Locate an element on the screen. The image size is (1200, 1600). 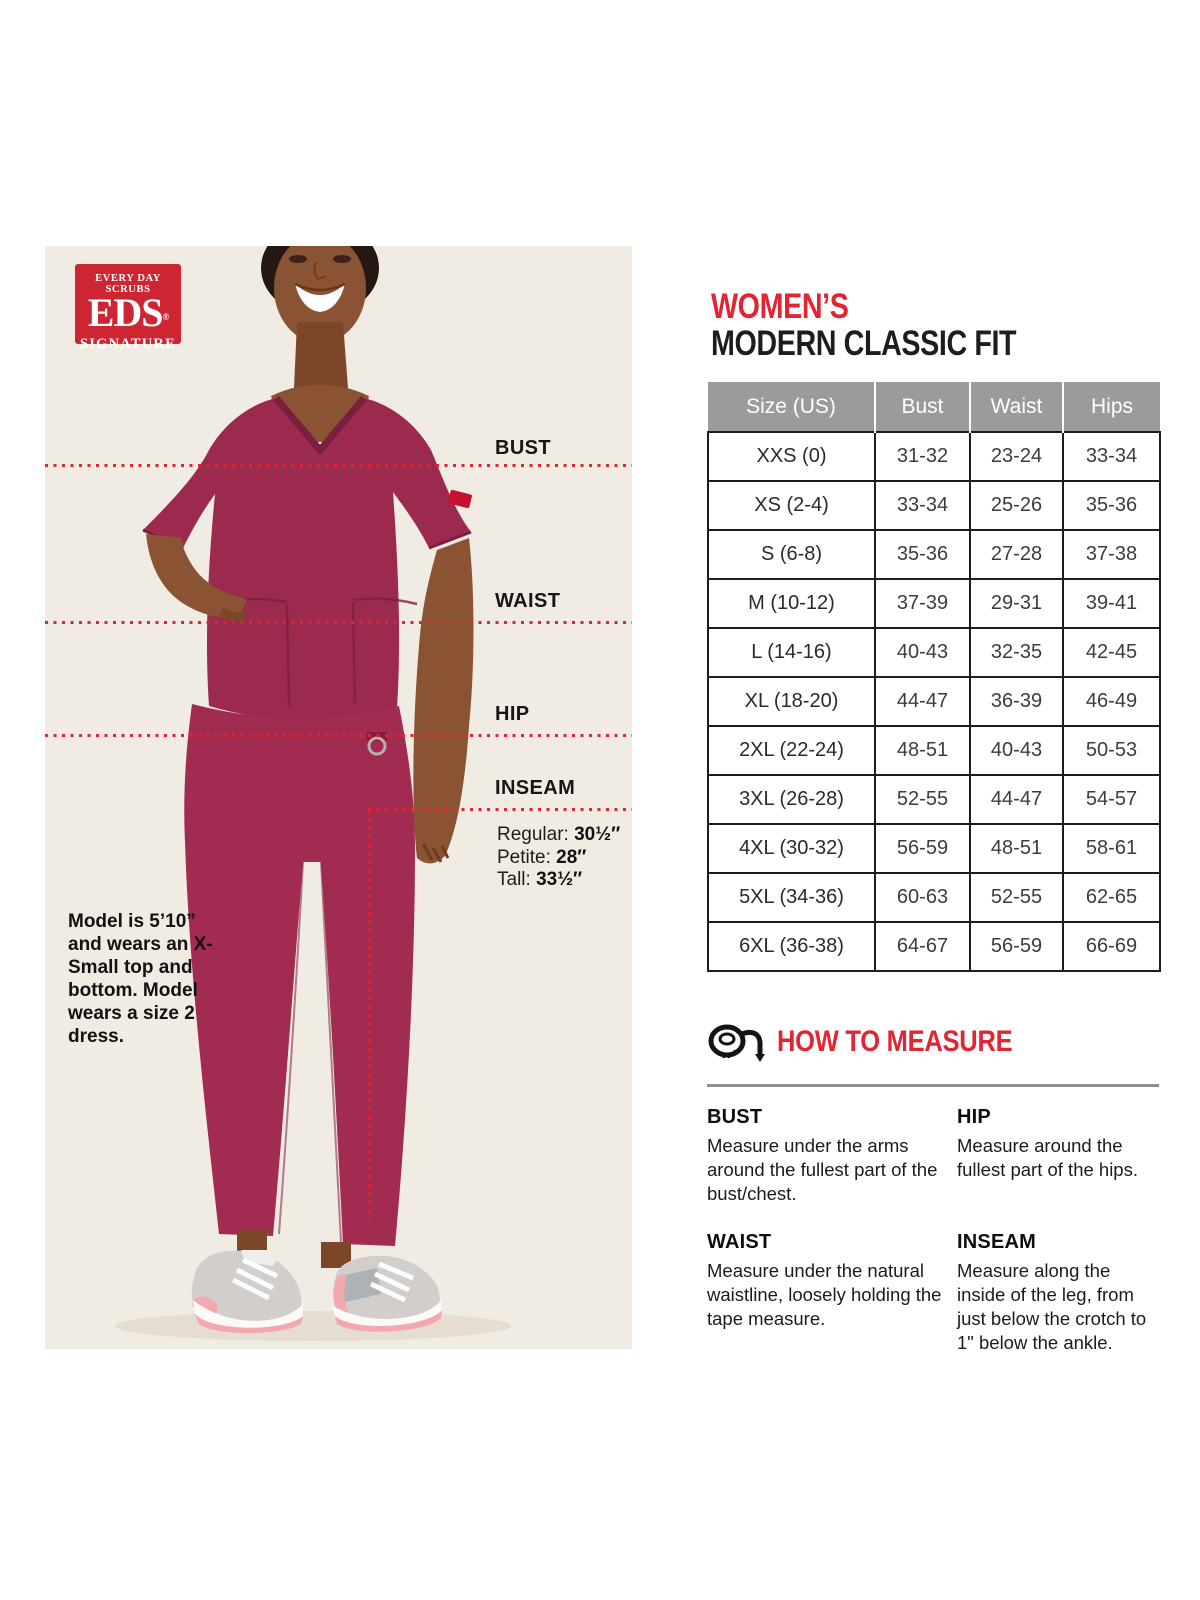
size-table-cell: 46-49 is located at coordinates (1111, 701).